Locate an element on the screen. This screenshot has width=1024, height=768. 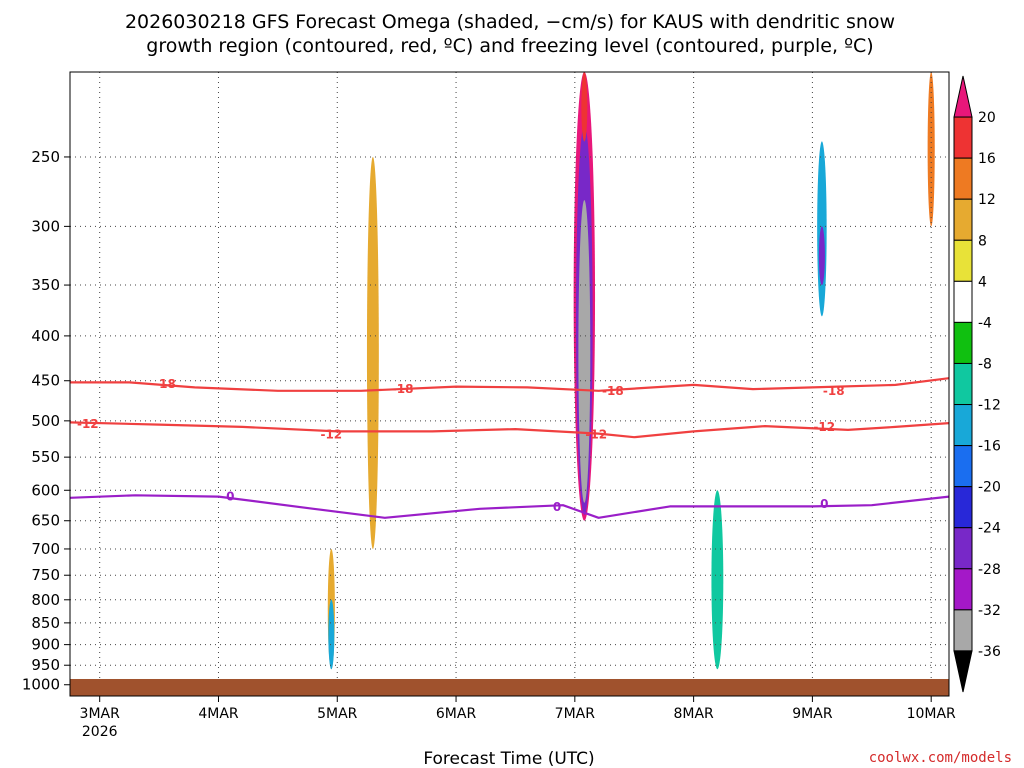
x-year-label: 2026 is located at coordinates (100, 732).